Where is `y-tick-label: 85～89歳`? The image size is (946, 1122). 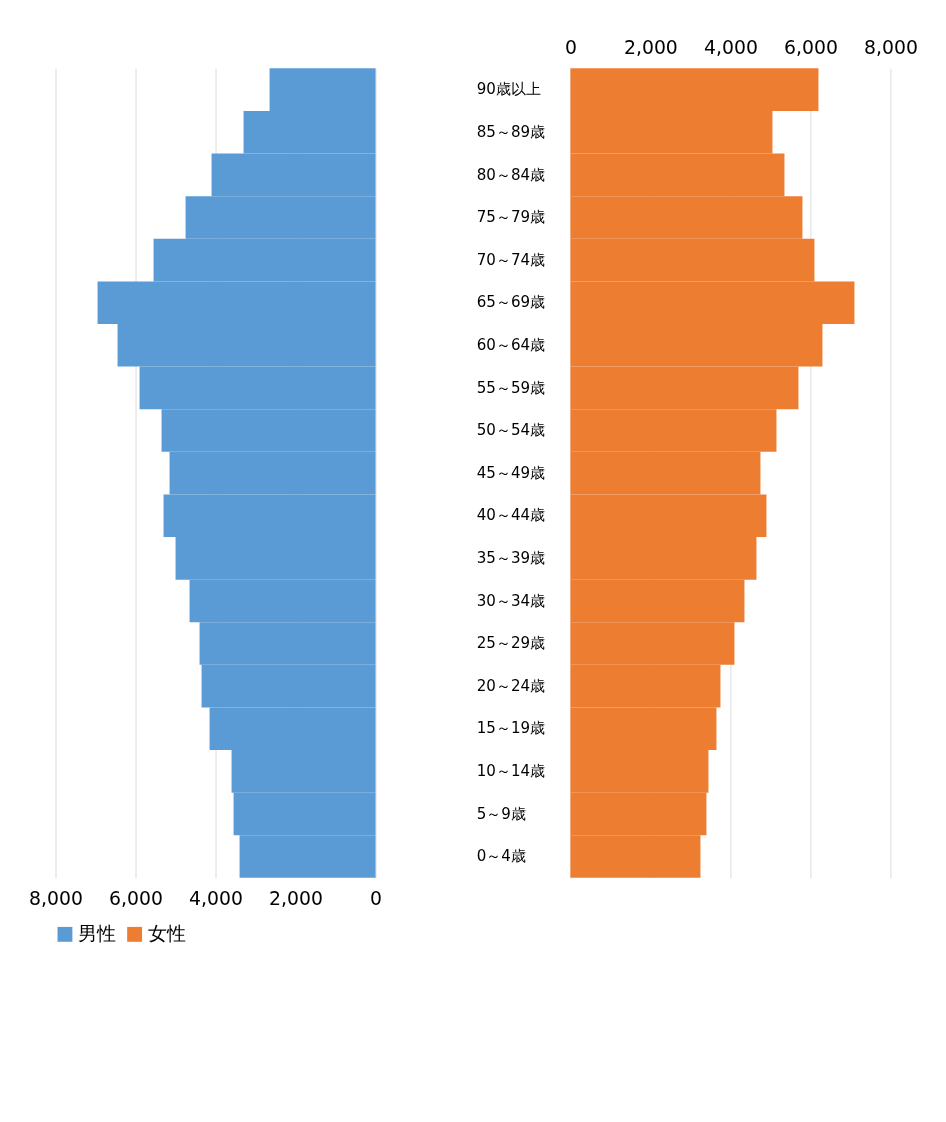
y-tick-label: 85～89歳 is located at coordinates (511, 131).